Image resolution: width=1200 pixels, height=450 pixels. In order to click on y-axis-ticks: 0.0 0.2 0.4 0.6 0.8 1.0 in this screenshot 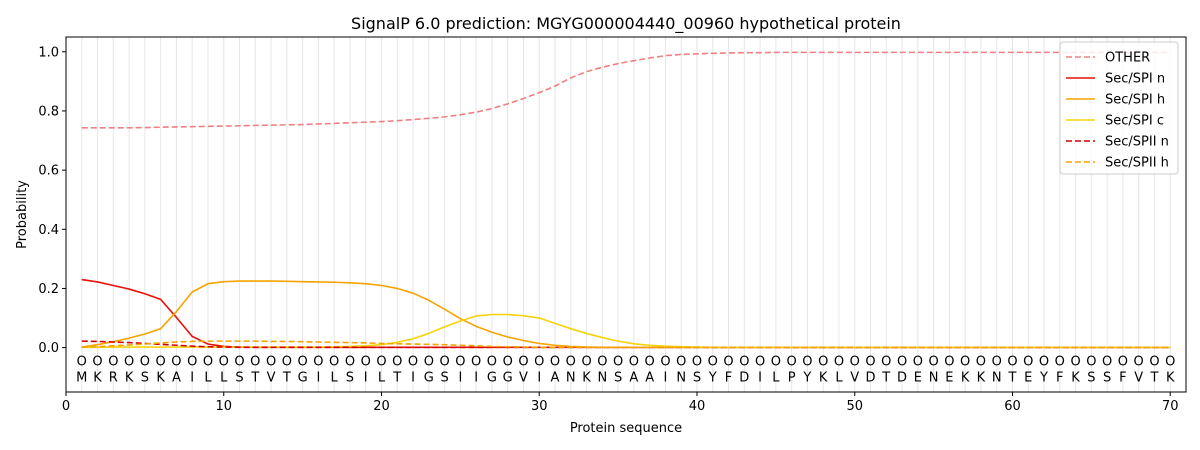, I will do `click(52, 200)`.